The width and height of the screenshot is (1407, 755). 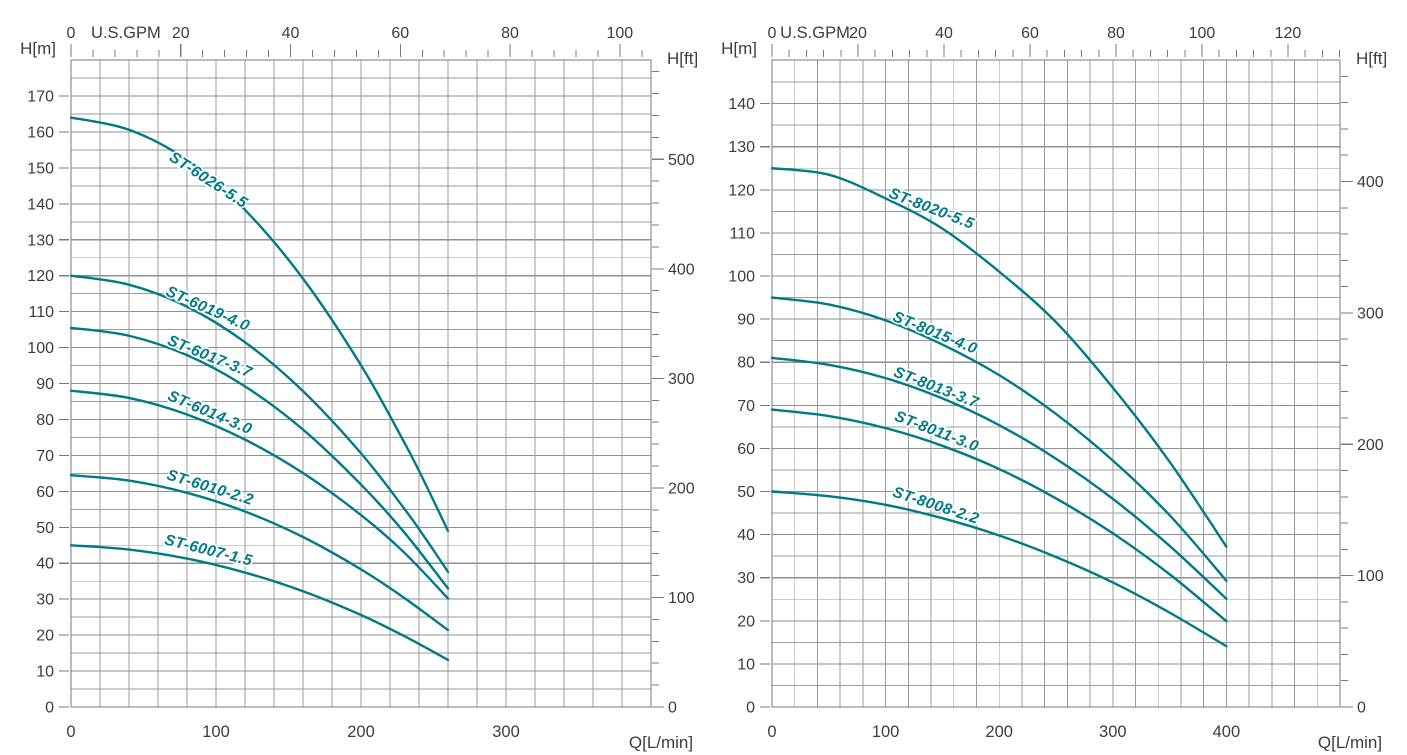 I want to click on curve-ST-8013-3.7, so click(x=999, y=478).